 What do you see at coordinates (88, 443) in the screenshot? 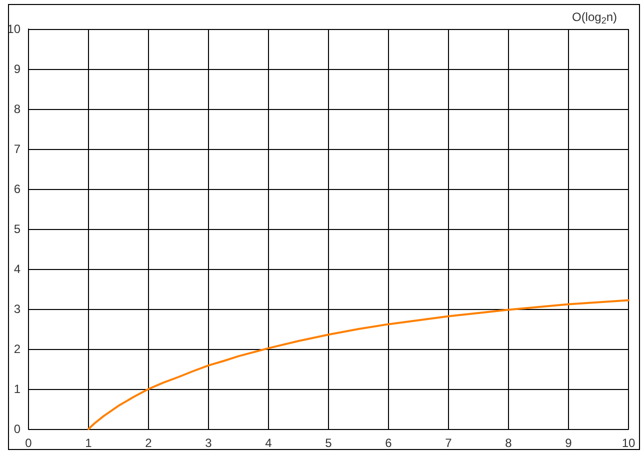
I see `x-tick-label: 1` at bounding box center [88, 443].